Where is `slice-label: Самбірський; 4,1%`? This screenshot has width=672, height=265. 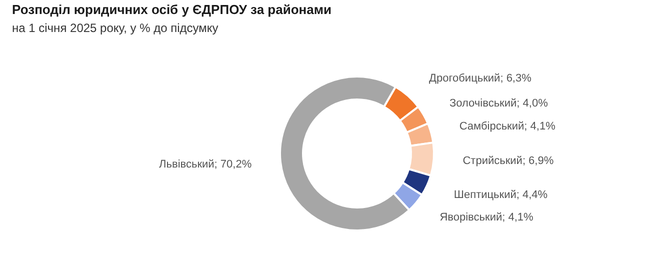 slice-label: Самбірський; 4,1% is located at coordinates (507, 126).